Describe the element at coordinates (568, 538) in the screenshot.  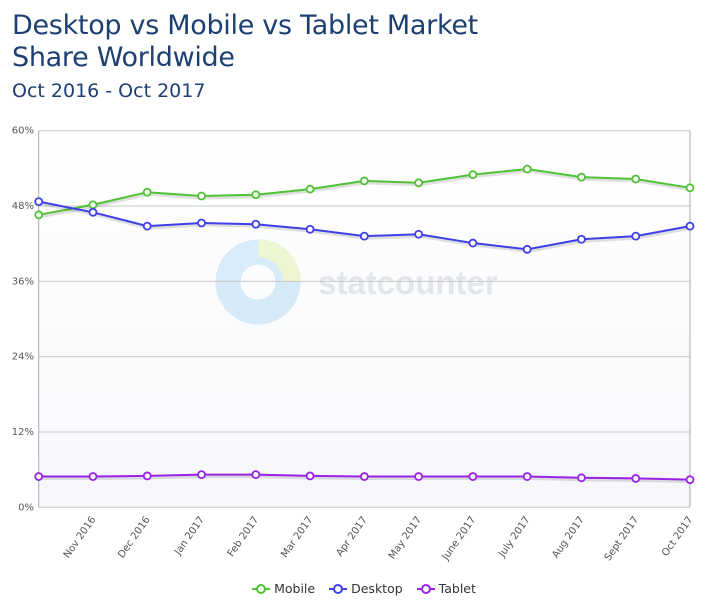
I see `x-tick-label: Aug 2017` at that location.